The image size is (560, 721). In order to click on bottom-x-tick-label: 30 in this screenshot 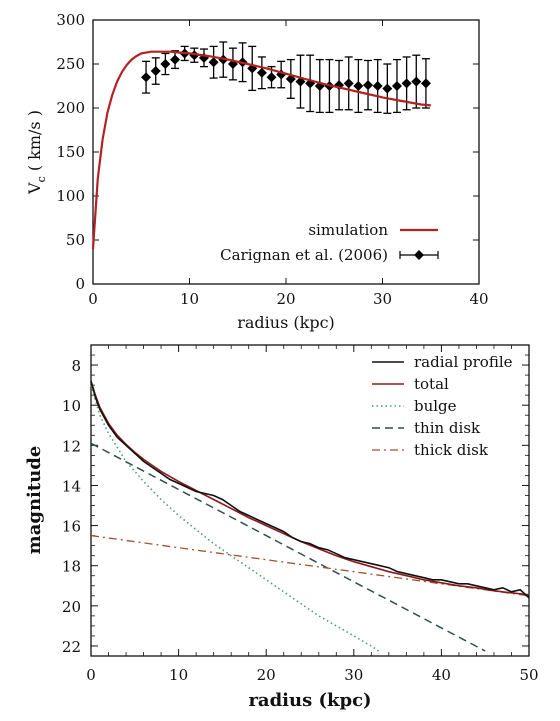, I will do `click(353, 675)`.